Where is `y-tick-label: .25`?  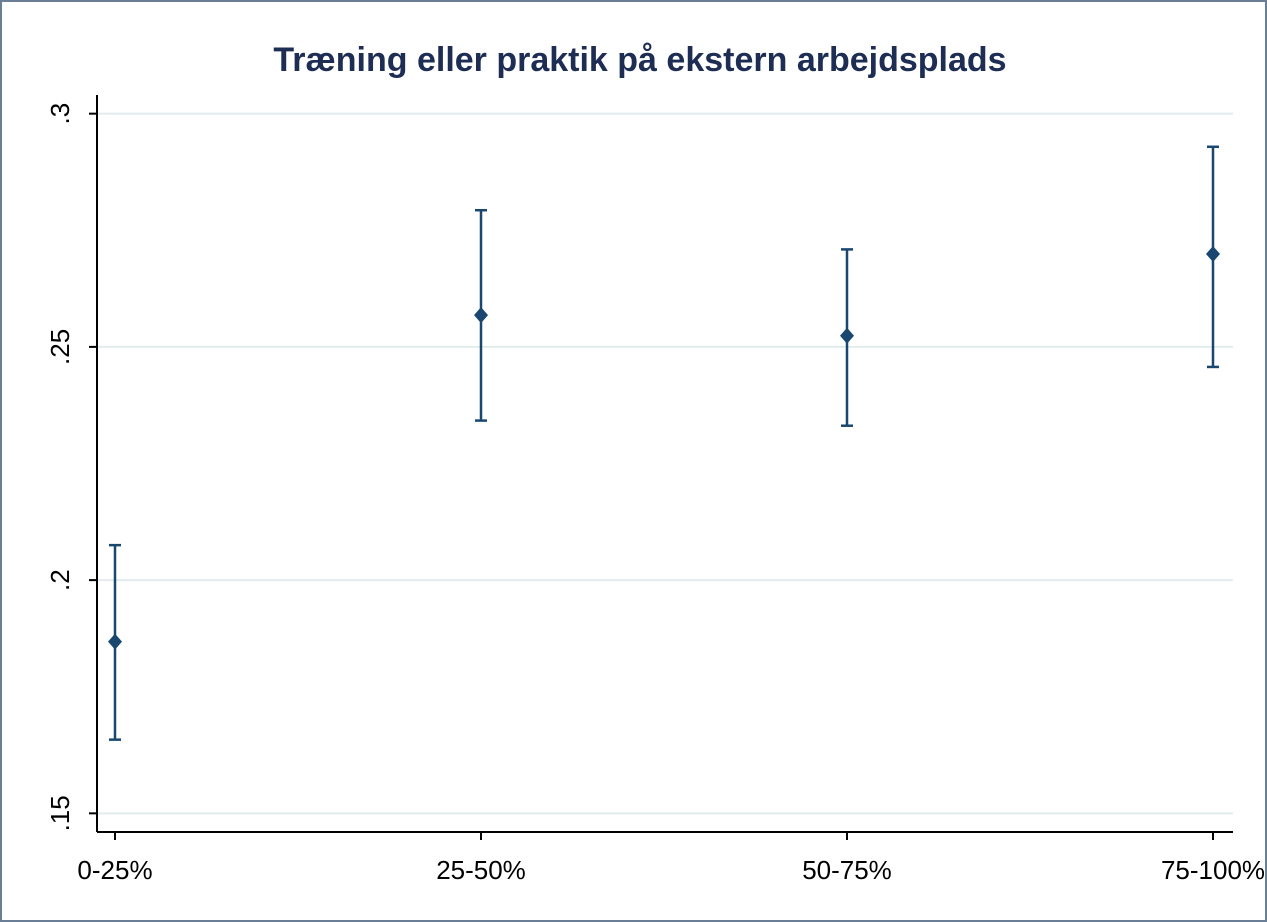
y-tick-label: .25 is located at coordinates (60, 347).